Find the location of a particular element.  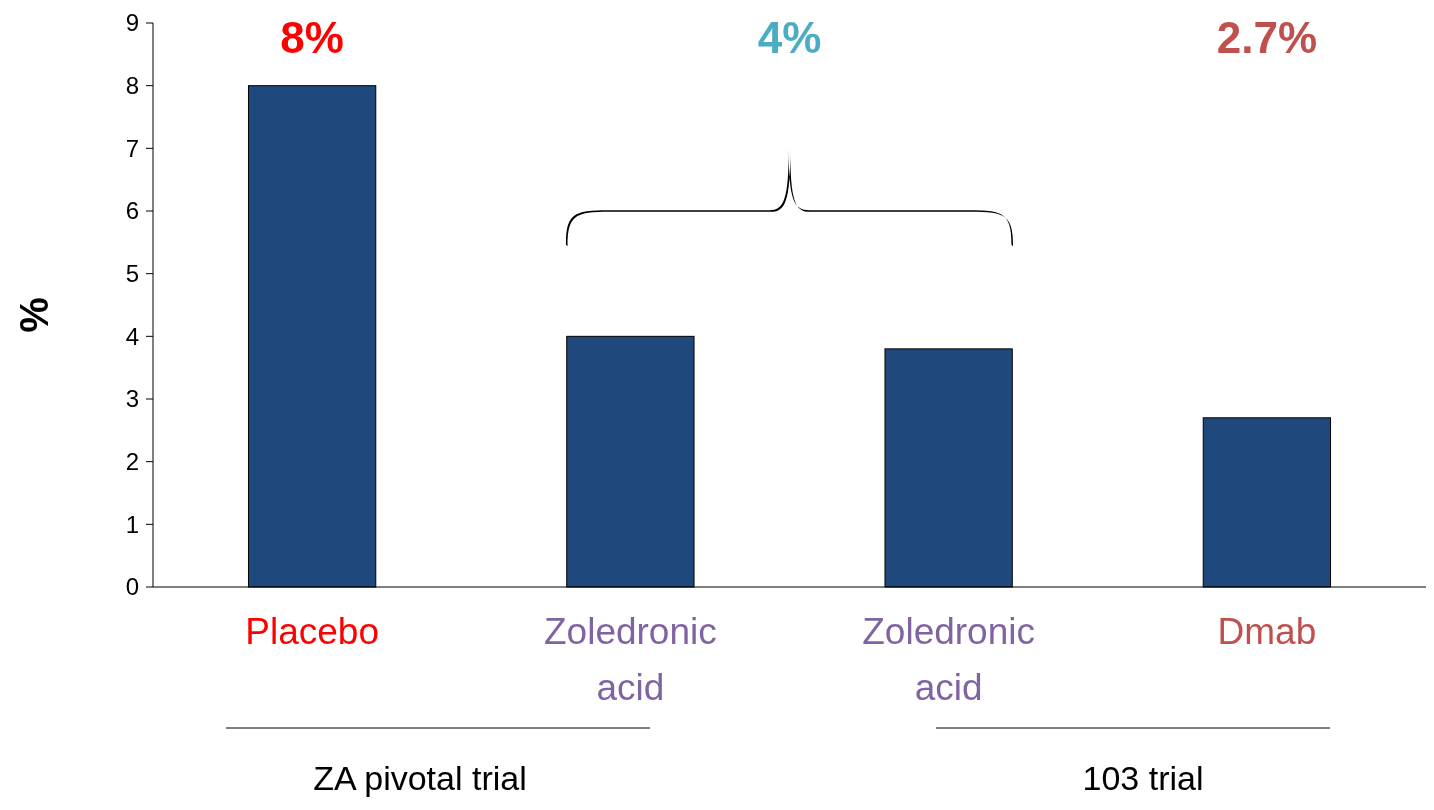

y-tick-label: 5 is located at coordinates (132, 274).